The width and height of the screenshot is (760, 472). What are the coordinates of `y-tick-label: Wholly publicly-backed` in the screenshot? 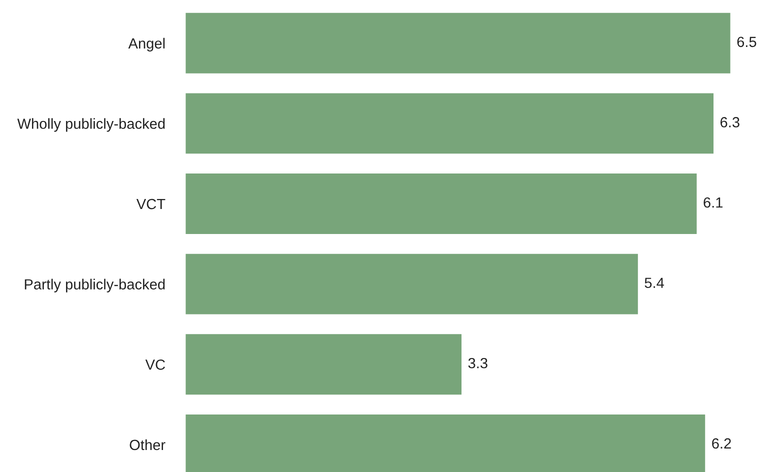 It's located at (91, 125).